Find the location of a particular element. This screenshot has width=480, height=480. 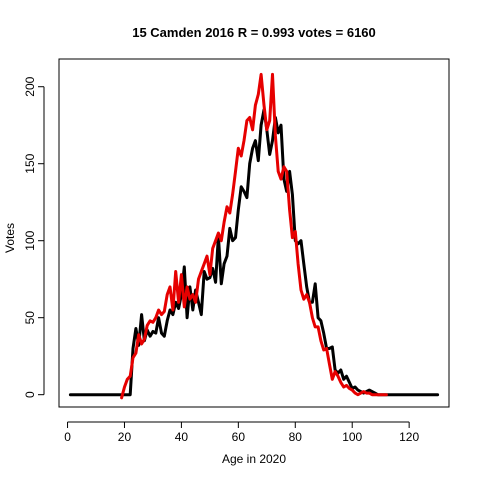

x-axis-label: Age in 2020 is located at coordinates (254, 459).